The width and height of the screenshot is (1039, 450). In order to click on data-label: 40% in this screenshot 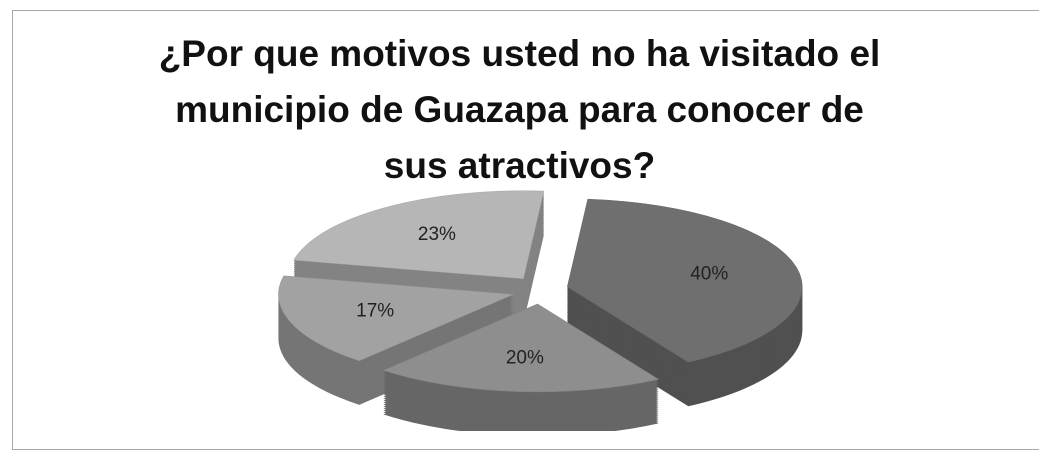, I will do `click(709, 274)`.